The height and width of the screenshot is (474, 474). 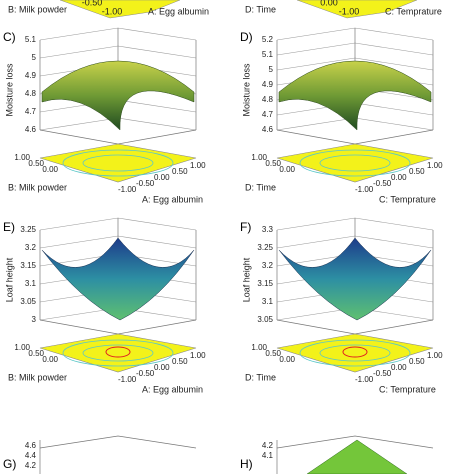 What do you see at coordinates (172, 389) in the screenshot?
I see `x-axis-title: A: Egg albumin` at bounding box center [172, 389].